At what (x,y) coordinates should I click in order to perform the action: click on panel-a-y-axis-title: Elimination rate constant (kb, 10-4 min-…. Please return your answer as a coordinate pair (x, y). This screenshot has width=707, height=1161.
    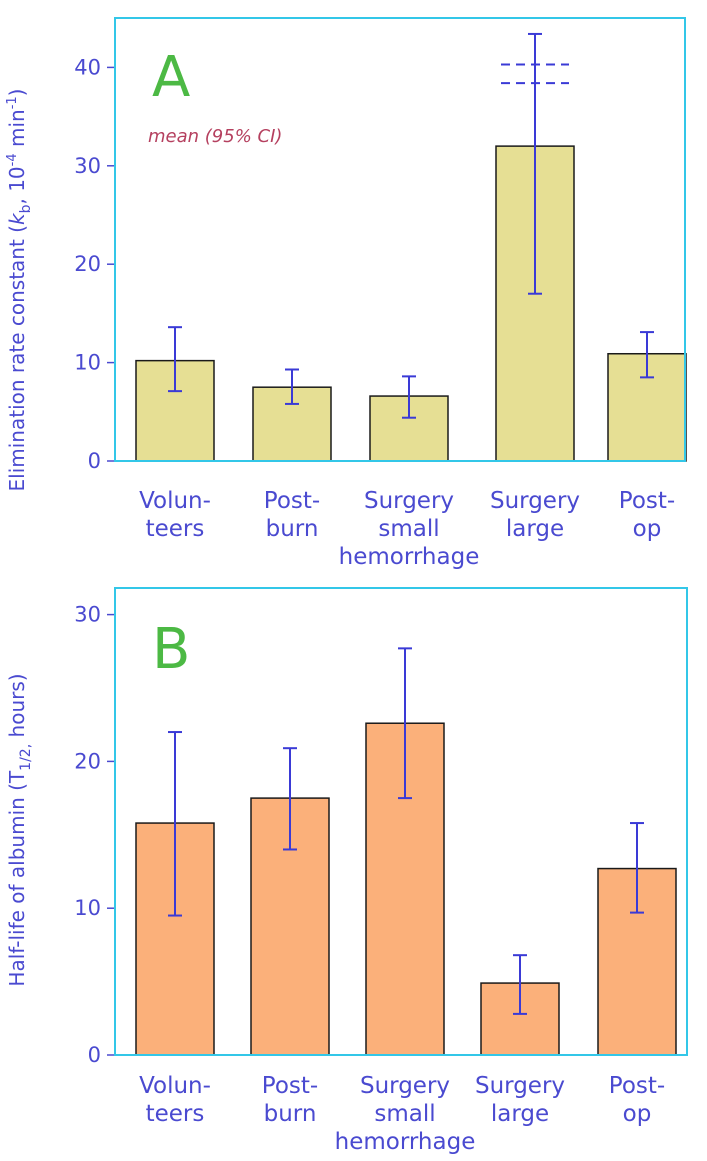
    Looking at the image, I should click on (19, 290).